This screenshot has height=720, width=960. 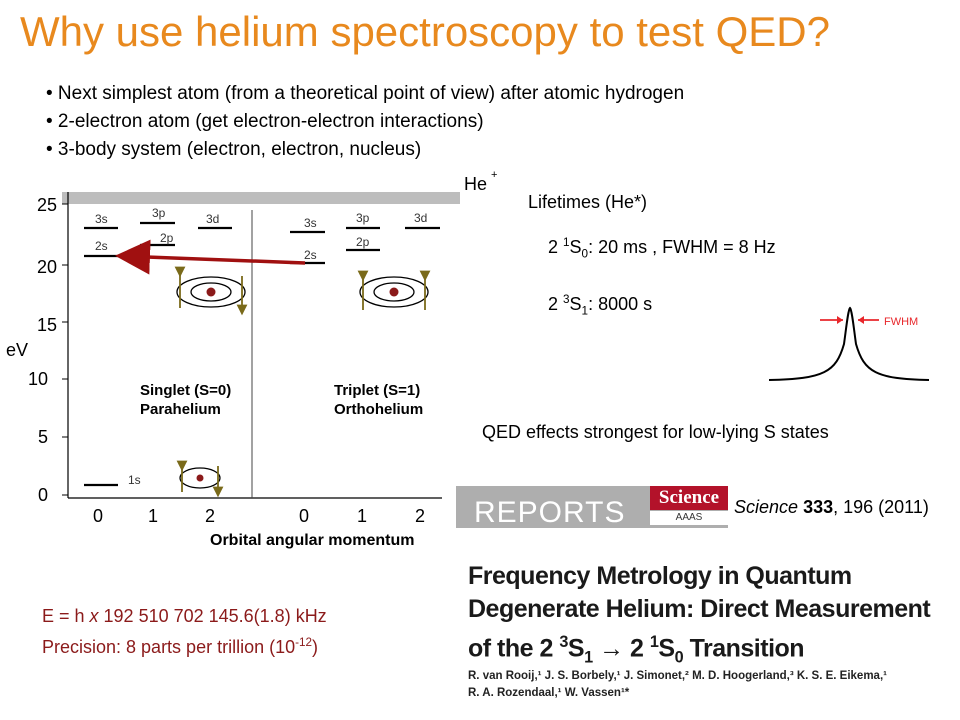 I want to click on y-tick-label: 10, so click(x=38, y=379).